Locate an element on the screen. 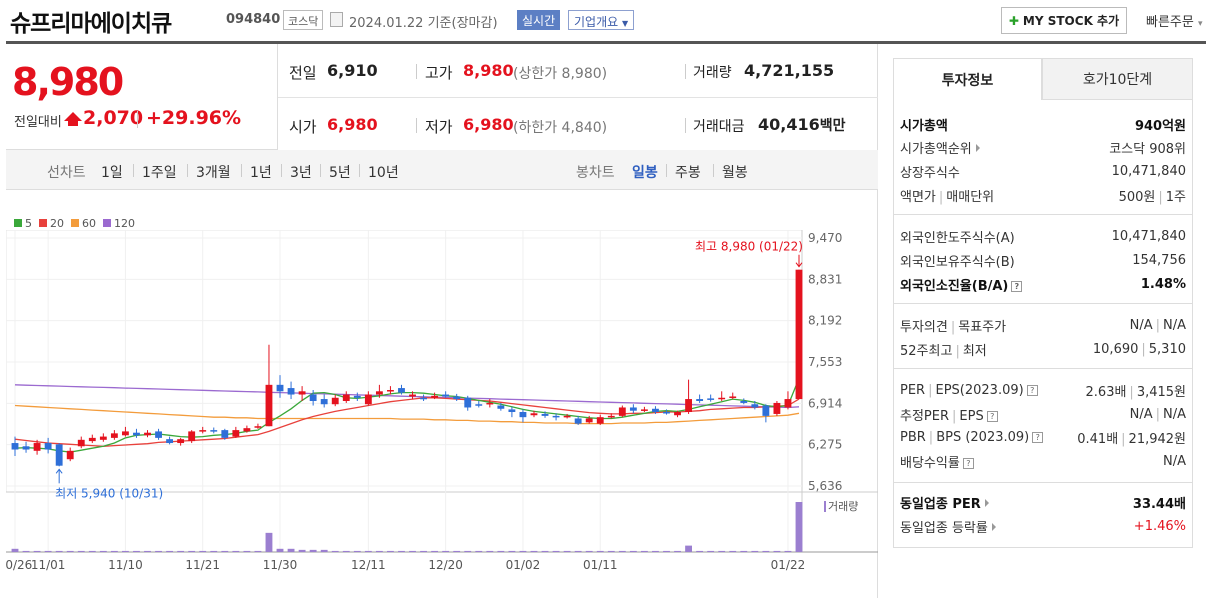  quick-order-link: 빠른주문 ▾ is located at coordinates (1174, 22).